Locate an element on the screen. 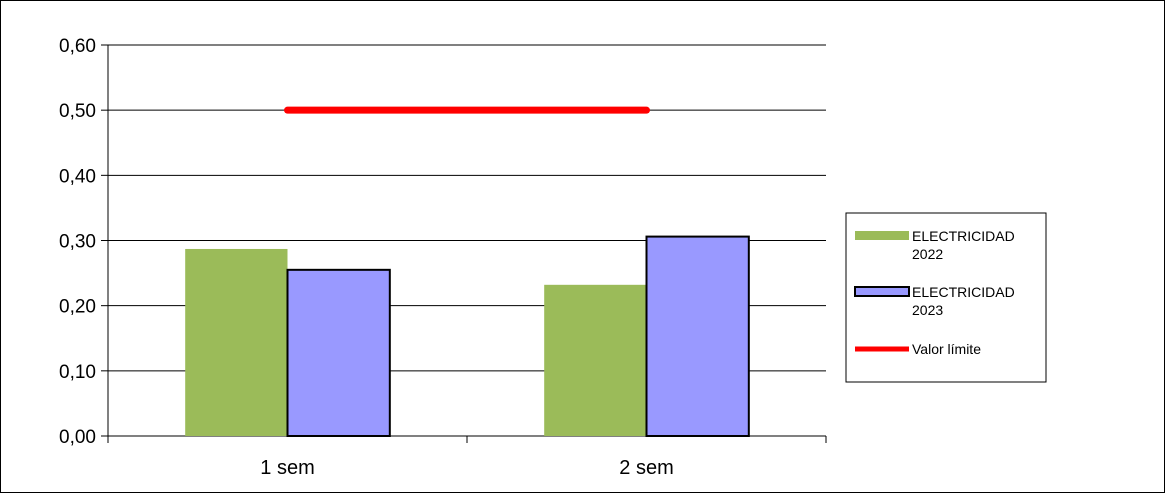 This screenshot has width=1165, height=493. x-tick-label: 2 sem is located at coordinates (646, 468).